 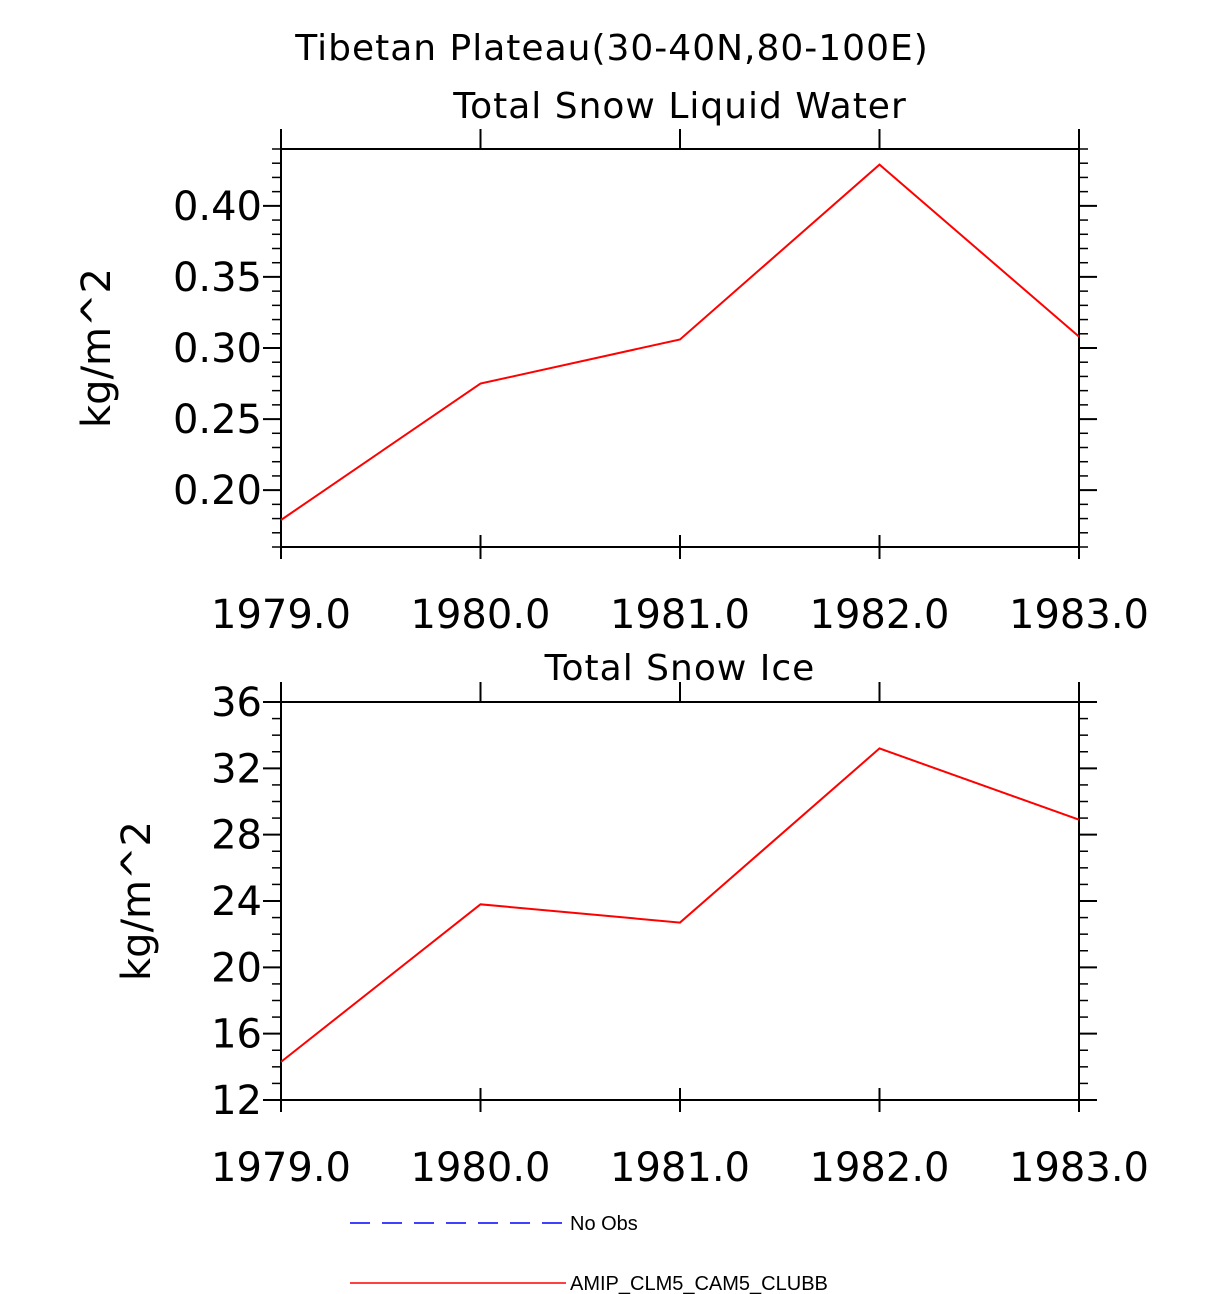 What do you see at coordinates (611, 48) in the screenshot?
I see `main-title: Tibetan Plateau(30-40N,80-100E)` at bounding box center [611, 48].